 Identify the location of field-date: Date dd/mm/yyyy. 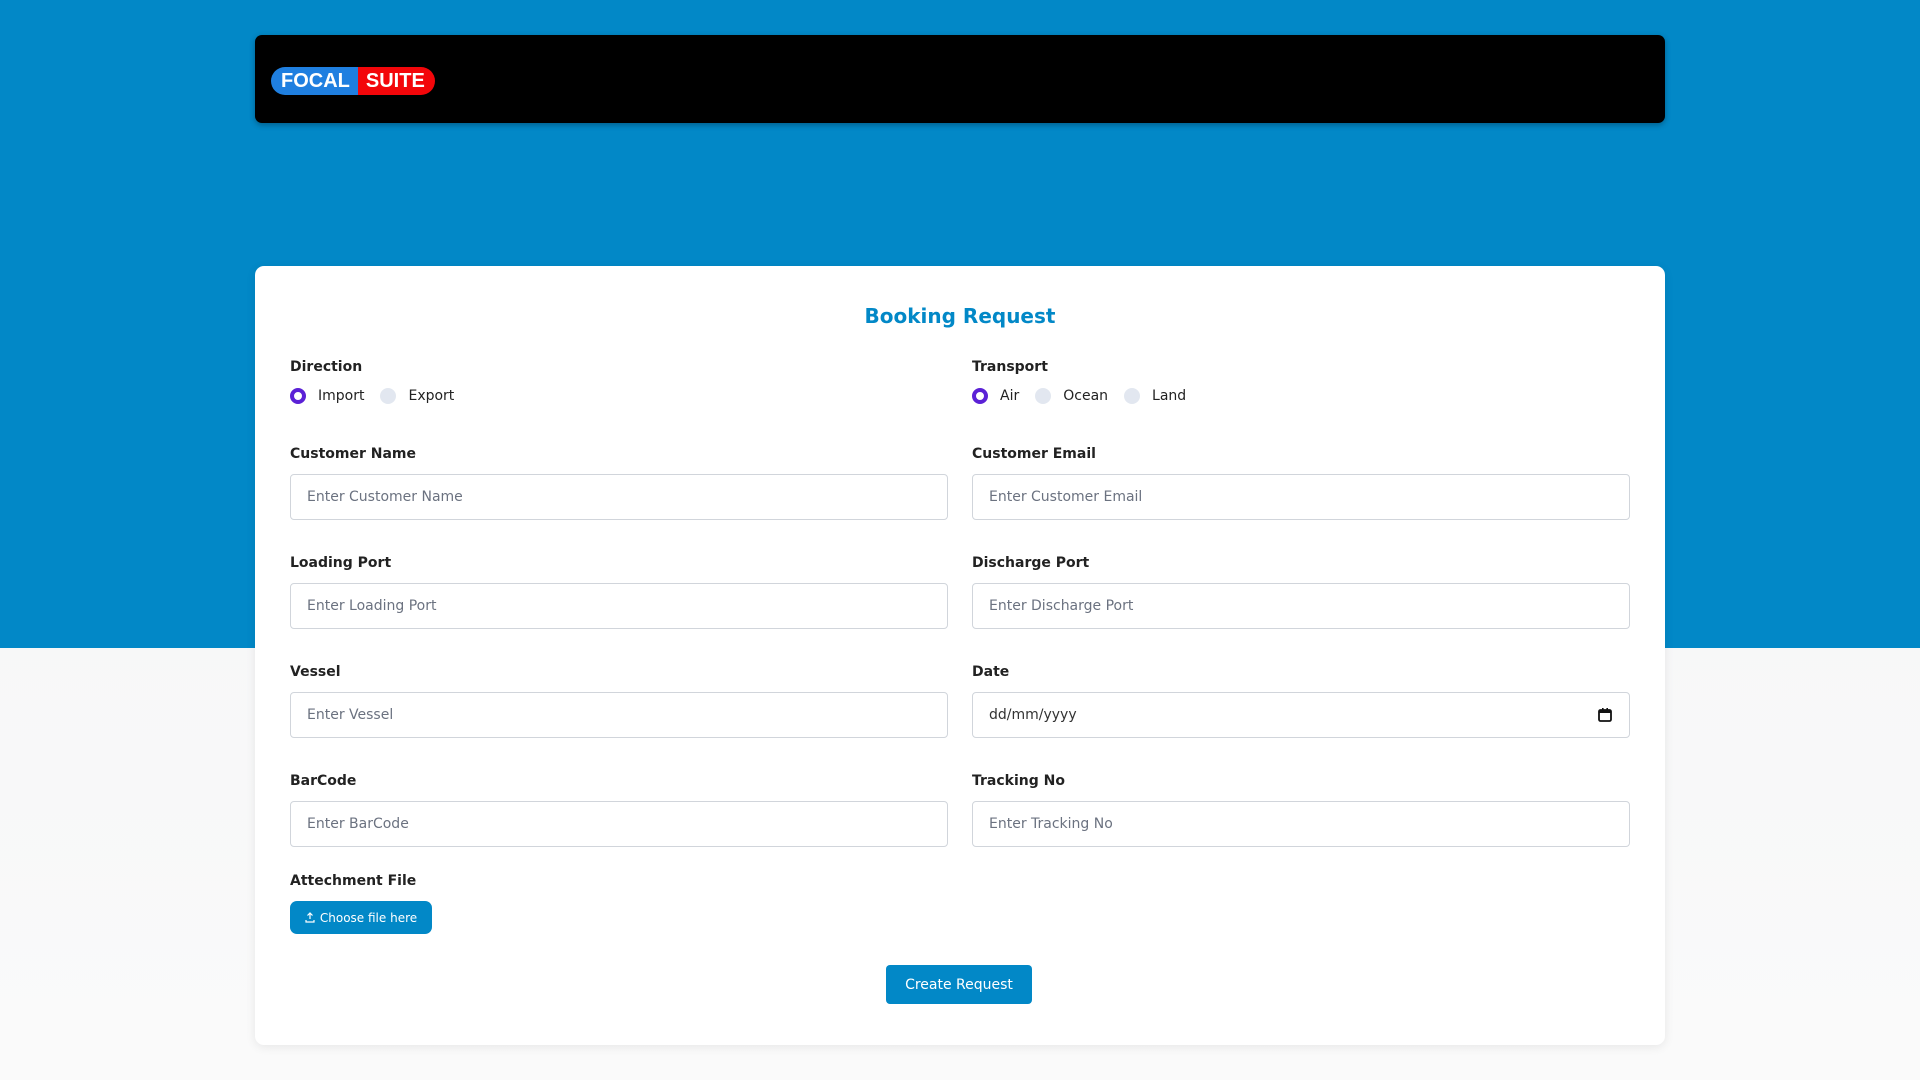
(1301, 701).